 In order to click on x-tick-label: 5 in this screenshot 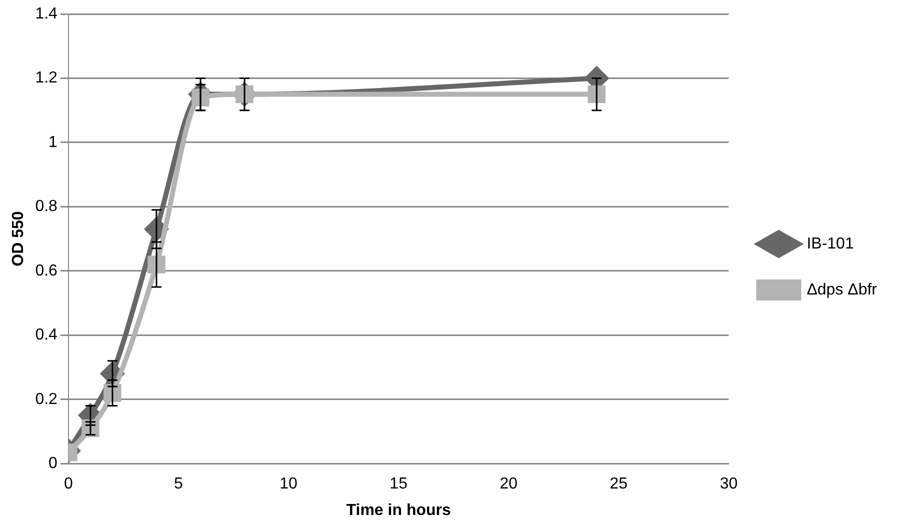, I will do `click(179, 484)`.